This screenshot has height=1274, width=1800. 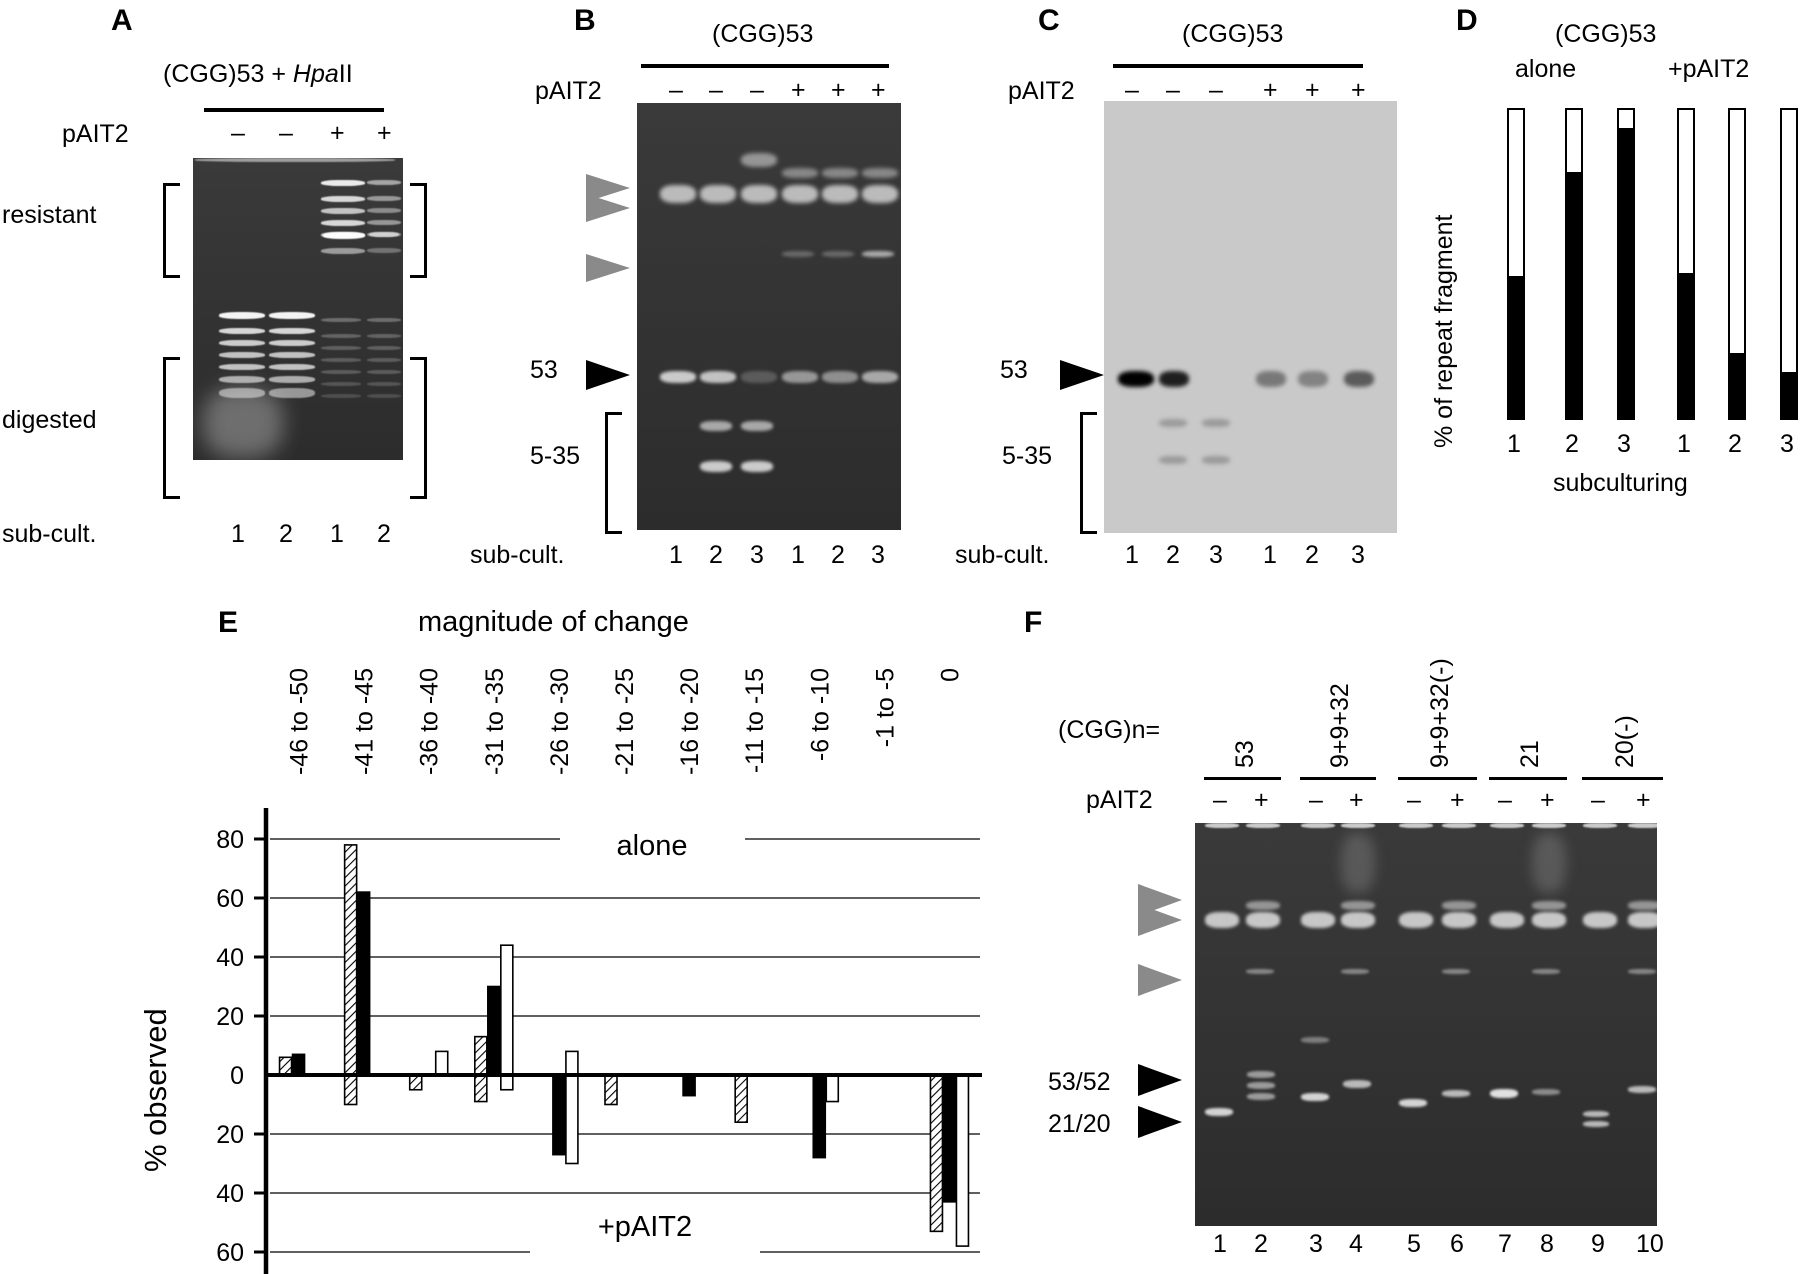 I want to click on y-tick-top-60: 60, so click(x=230, y=899).